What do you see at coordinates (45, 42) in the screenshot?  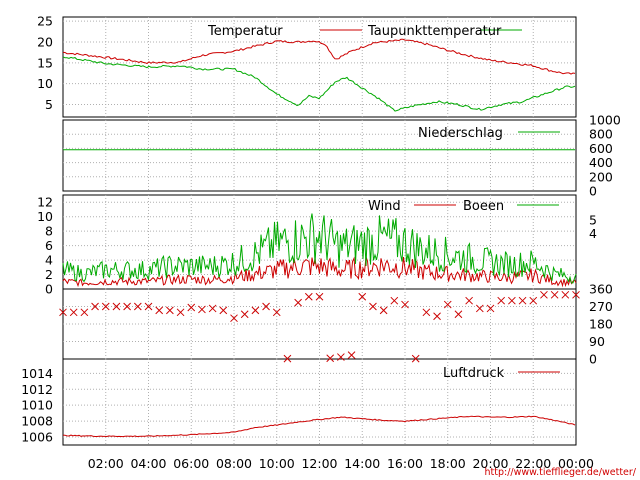 I see `y-tick-label: 20` at bounding box center [45, 42].